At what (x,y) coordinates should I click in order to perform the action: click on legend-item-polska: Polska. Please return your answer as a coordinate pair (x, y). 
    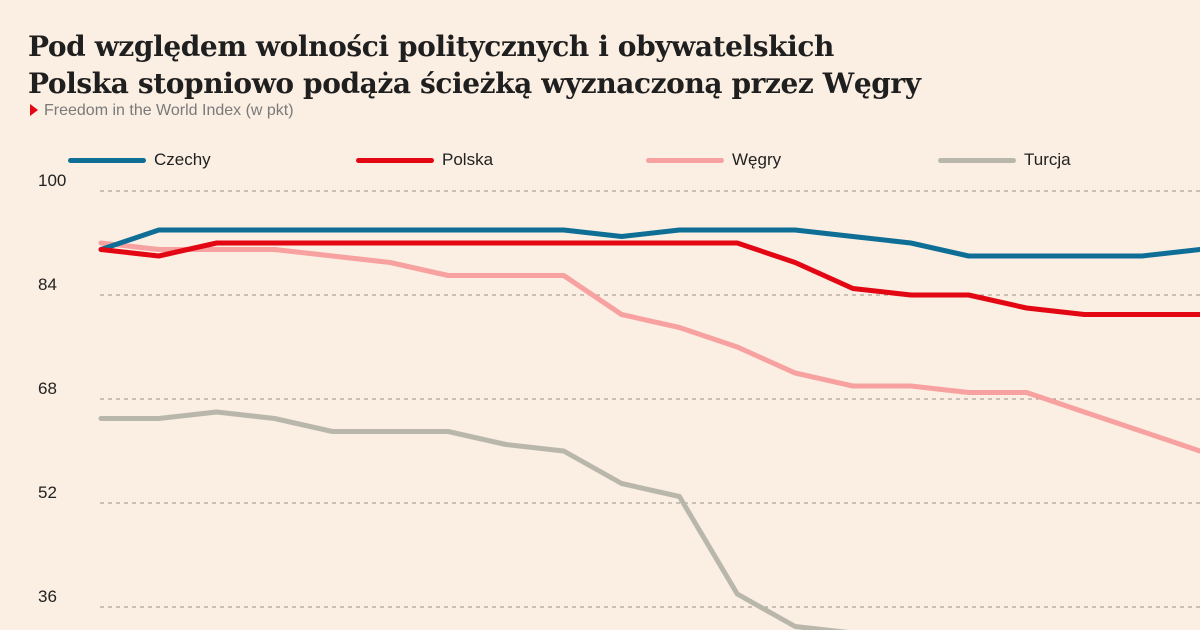
    Looking at the image, I should click on (424, 160).